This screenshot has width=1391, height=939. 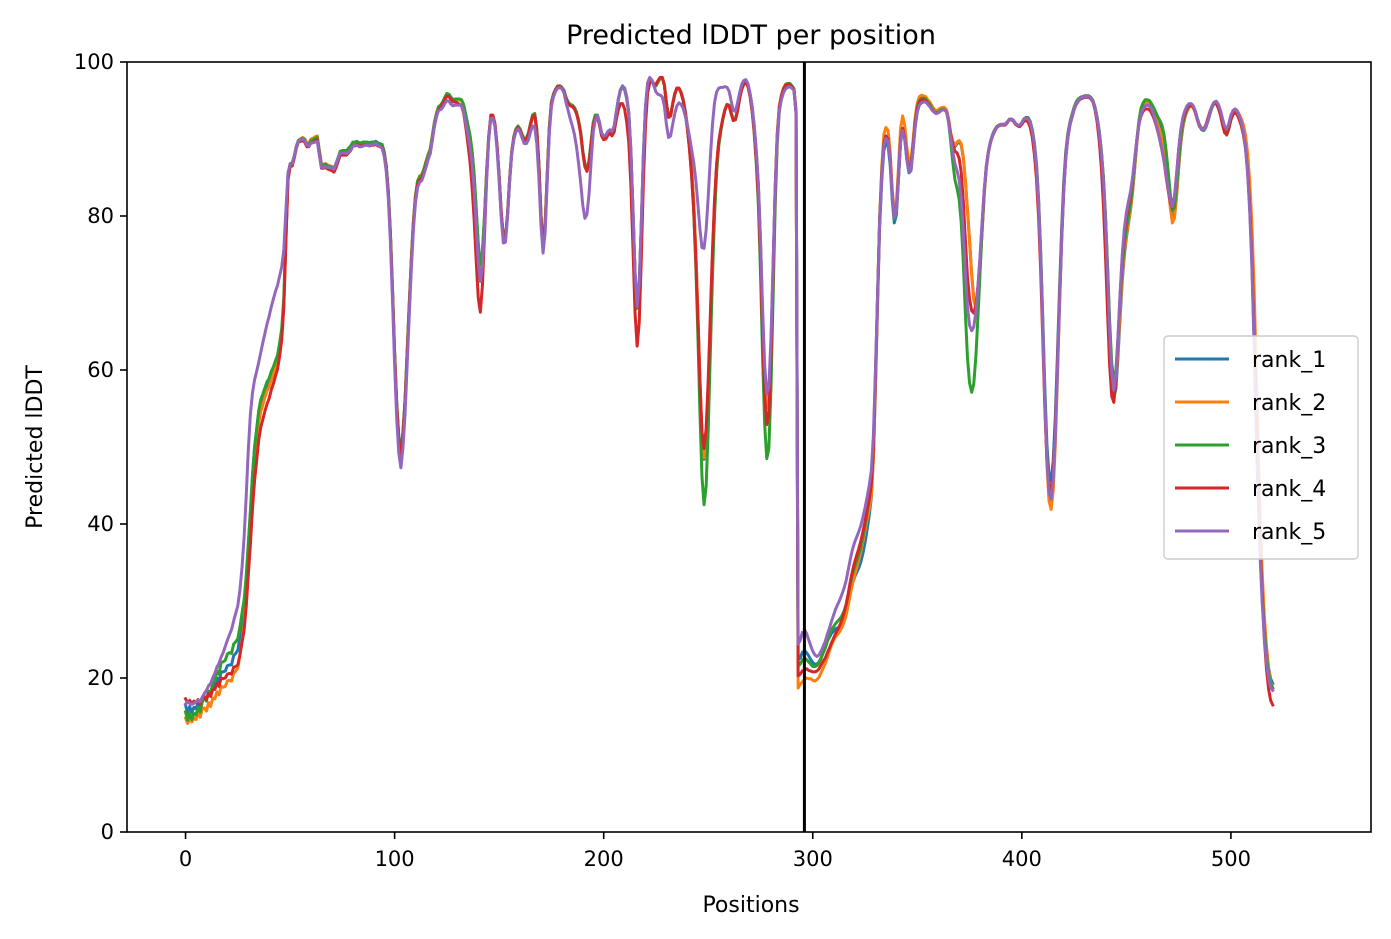 What do you see at coordinates (1250, 446) in the screenshot?
I see `legend-entries: rank_1 rank_2 rank_3 rank_4 rank_5` at bounding box center [1250, 446].